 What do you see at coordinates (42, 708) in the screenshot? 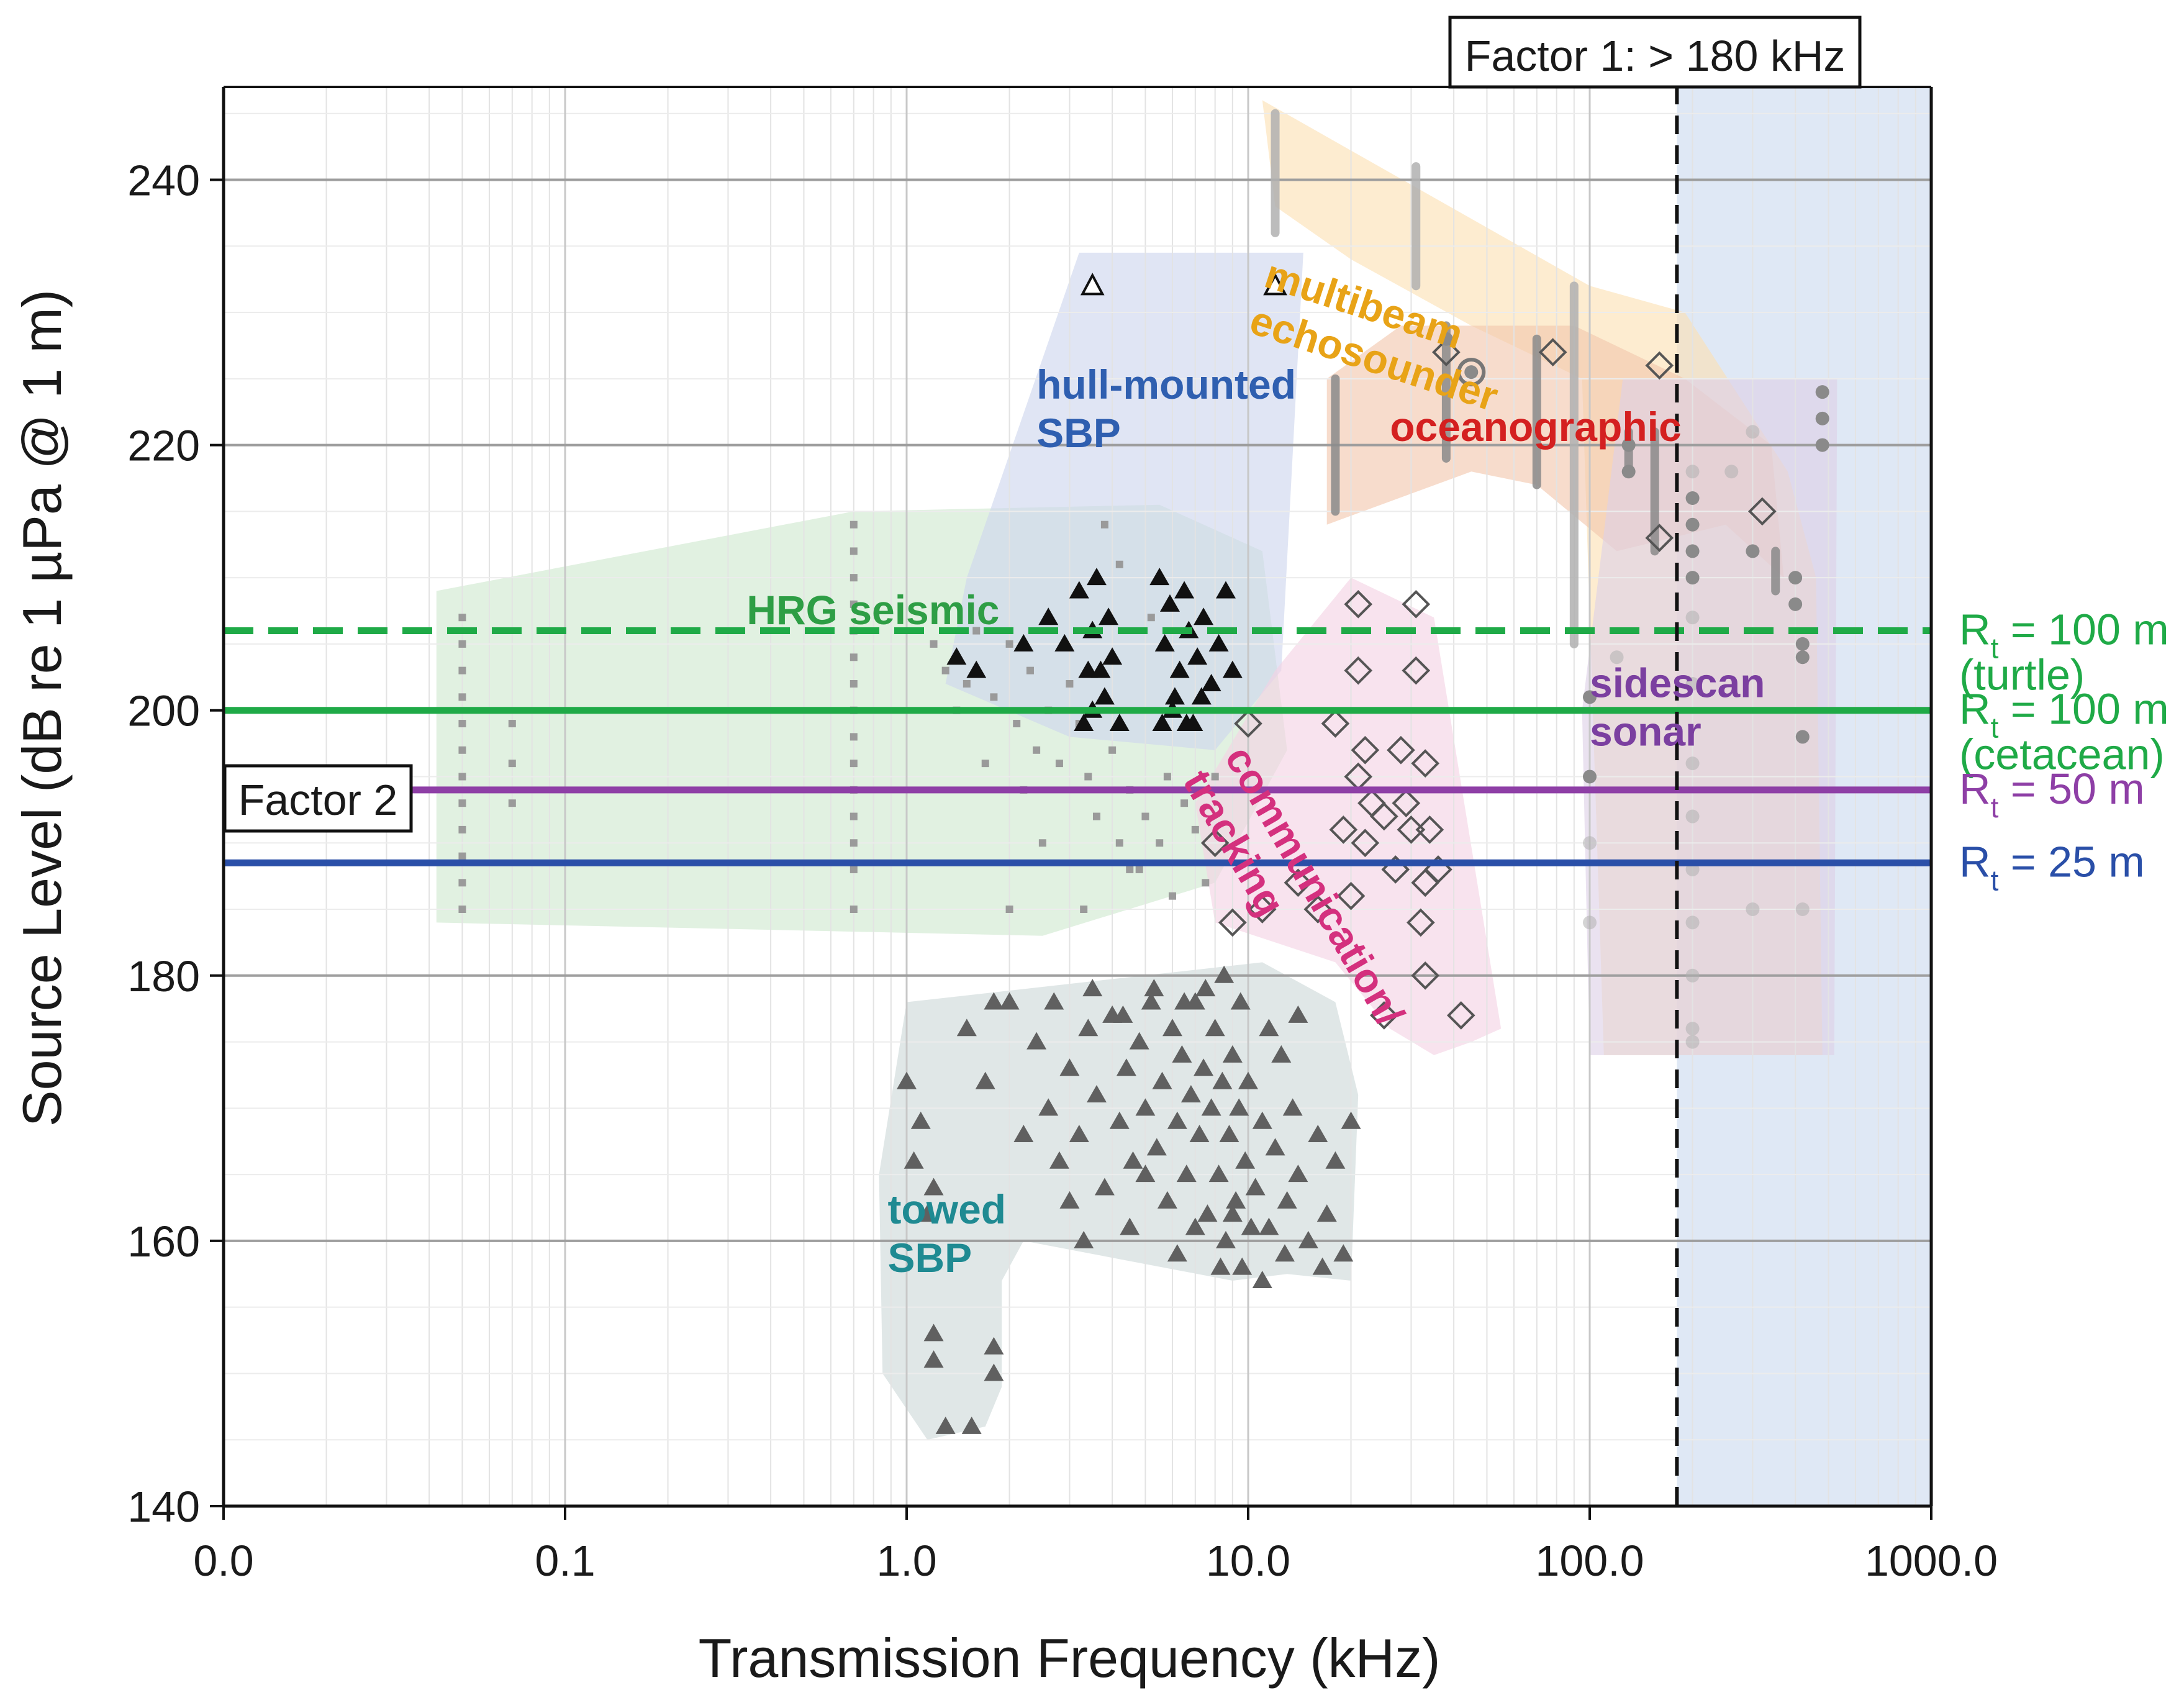
I see `y-axis-title: Source Level (dB re 1 µPa @ 1 m)` at bounding box center [42, 708].